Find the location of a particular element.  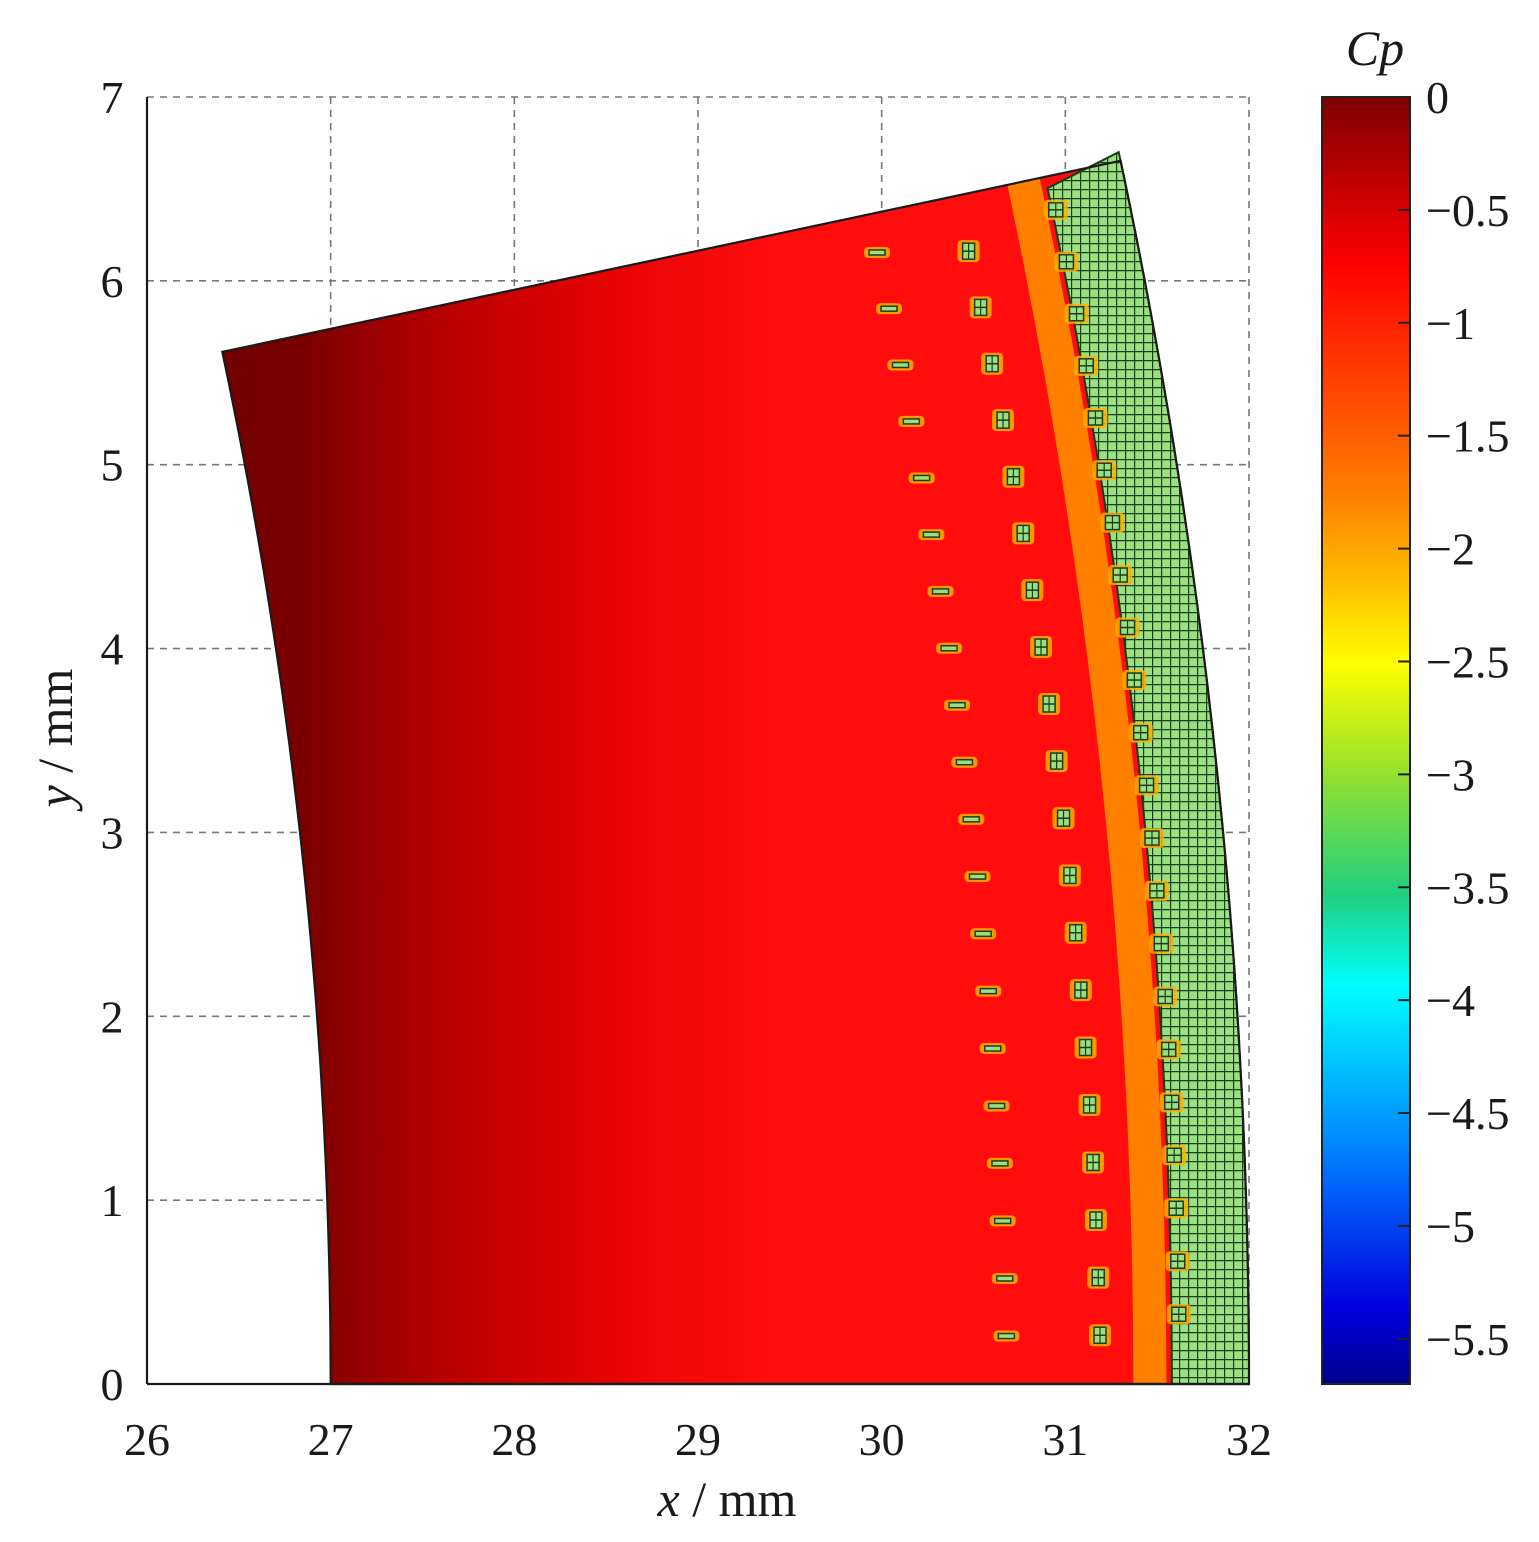

colorbar-tick-label: −1 is located at coordinates (1450, 323).